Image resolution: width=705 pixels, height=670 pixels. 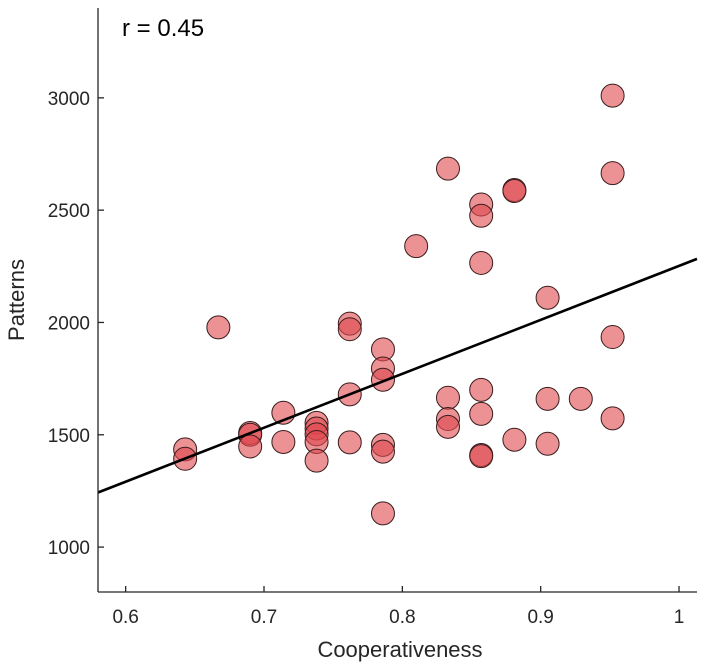 What do you see at coordinates (69, 548) in the screenshot?
I see `y-tick-label: 1000` at bounding box center [69, 548].